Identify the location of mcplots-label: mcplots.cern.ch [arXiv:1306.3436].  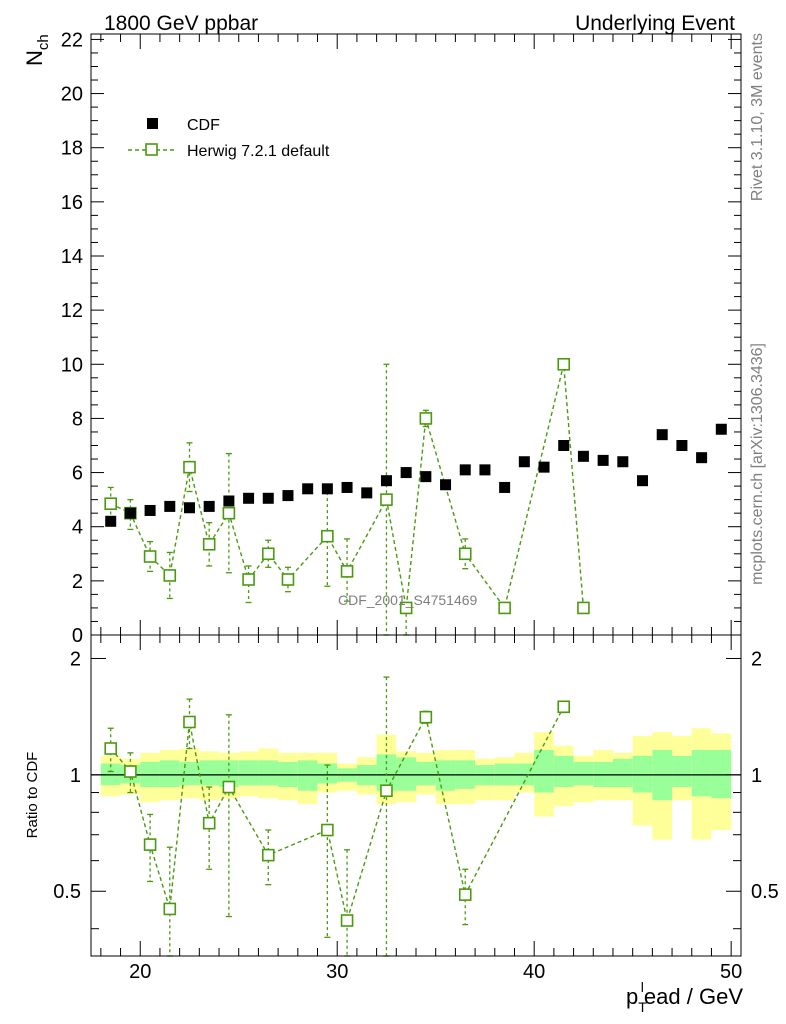
(757, 464).